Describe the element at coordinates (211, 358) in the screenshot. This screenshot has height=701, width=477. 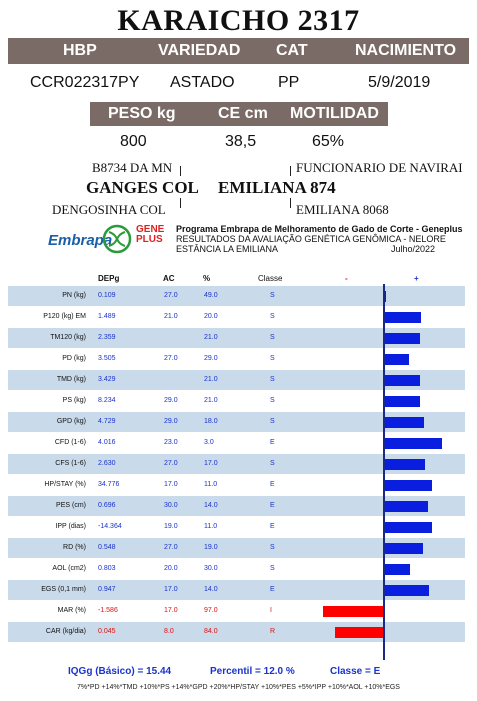
I see `cell-pct: 29.0` at that location.